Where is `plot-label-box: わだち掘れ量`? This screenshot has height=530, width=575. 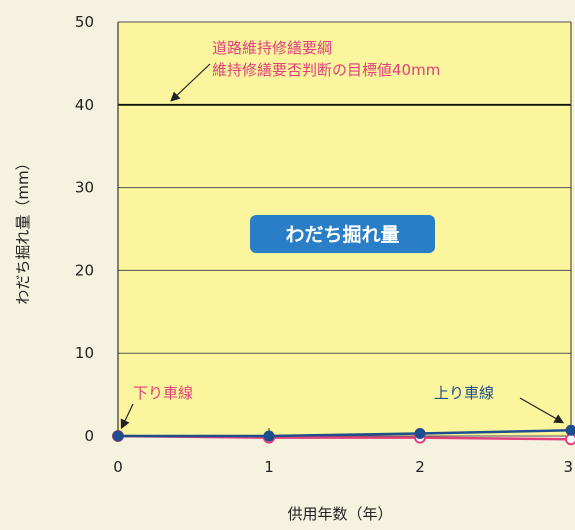 plot-label-box: わだち掘れ量 is located at coordinates (342, 234).